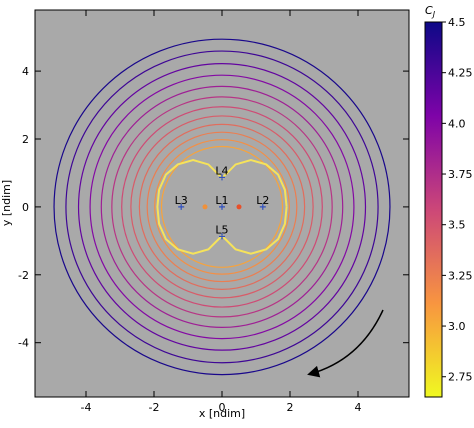 The image size is (474, 428). What do you see at coordinates (221, 170) in the screenshot?
I see `lagrange-label: L4` at bounding box center [221, 170].